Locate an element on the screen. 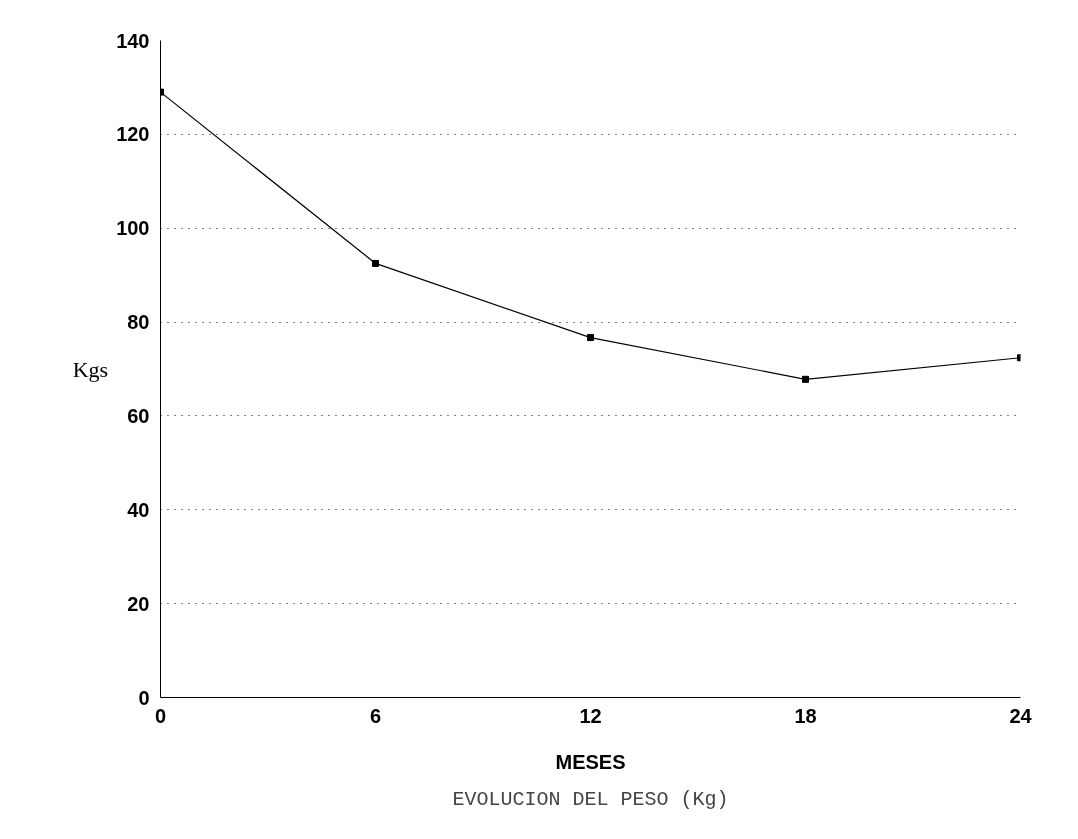  y-tick-label: 60 is located at coordinates (138, 415).